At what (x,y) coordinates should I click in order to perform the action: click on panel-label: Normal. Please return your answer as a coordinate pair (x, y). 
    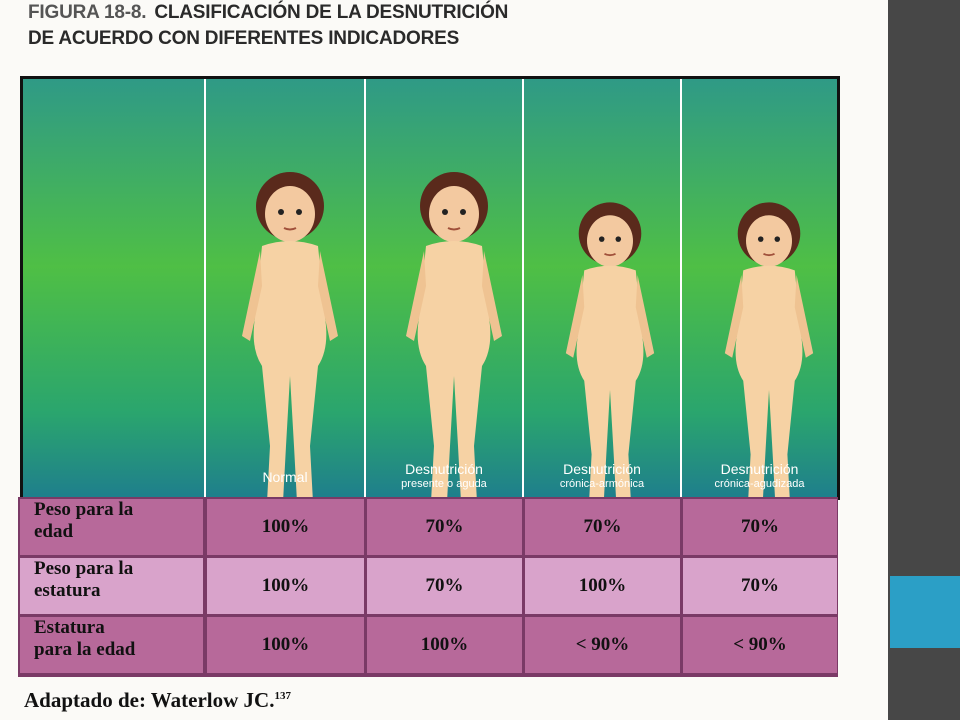
    Looking at the image, I should click on (285, 477).